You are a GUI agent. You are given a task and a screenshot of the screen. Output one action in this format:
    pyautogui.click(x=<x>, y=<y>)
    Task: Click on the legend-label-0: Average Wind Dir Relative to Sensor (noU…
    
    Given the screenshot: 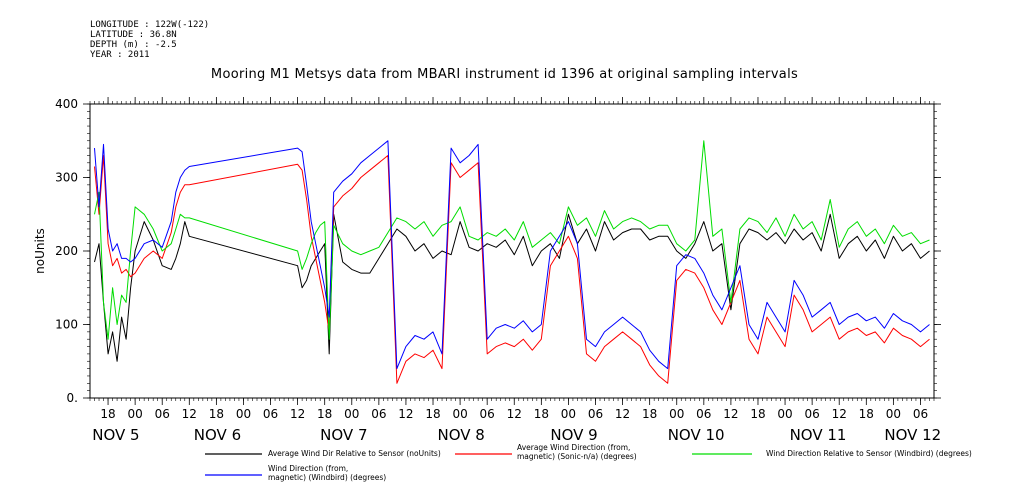 What is the action you would take?
    pyautogui.click(x=354, y=453)
    